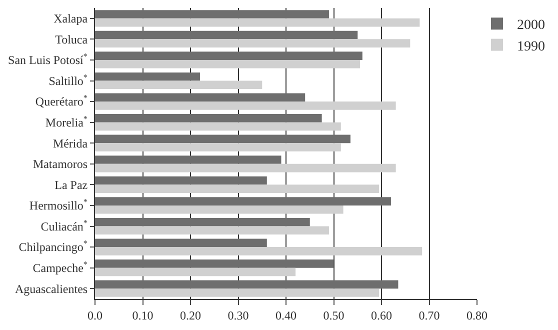 This screenshot has height=330, width=558. Describe the element at coordinates (71, 19) in the screenshot. I see `y-tick-label: Xalapa` at that location.